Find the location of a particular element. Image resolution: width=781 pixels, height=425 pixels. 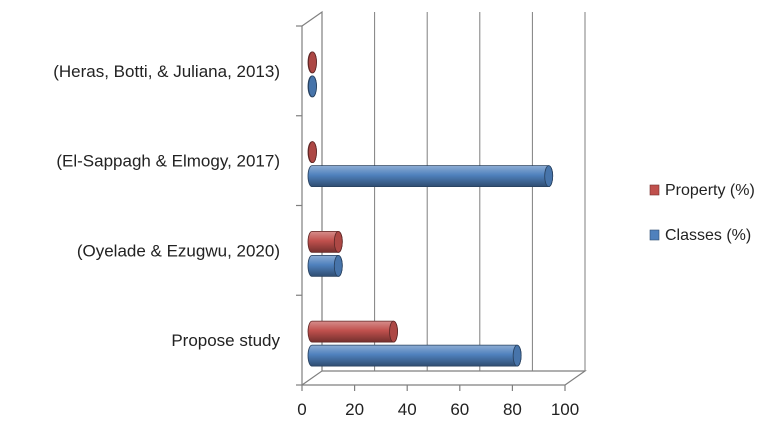

x-tick-label: 0 is located at coordinates (301, 409).